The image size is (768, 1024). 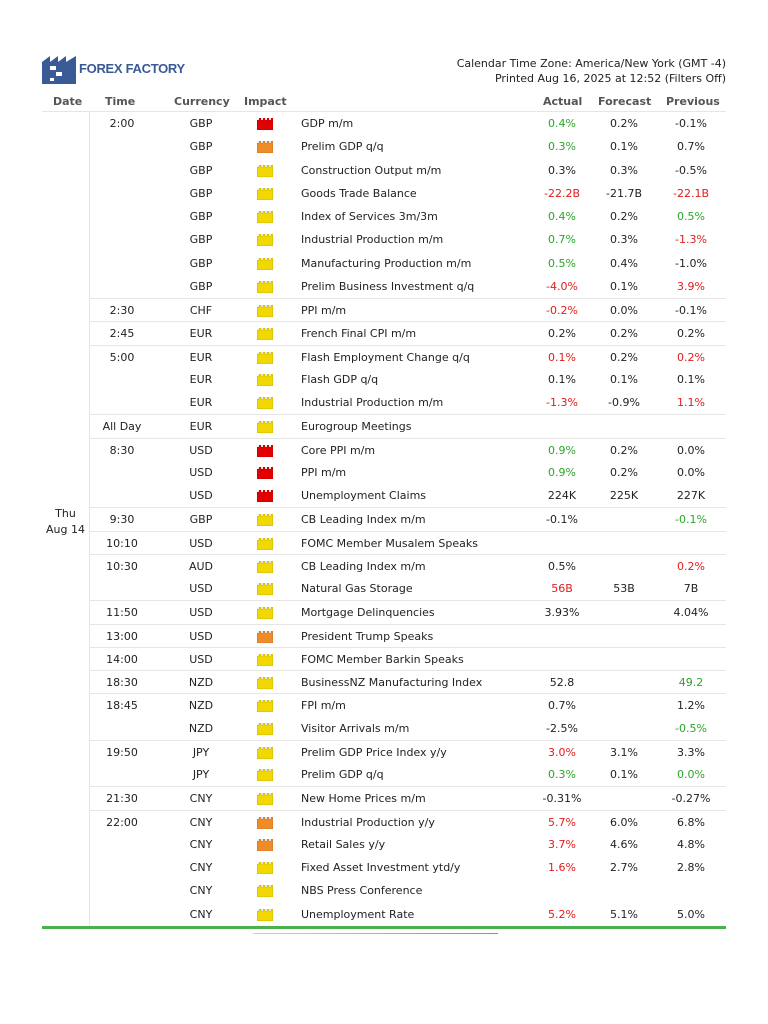 What do you see at coordinates (381, 867) in the screenshot?
I see `event-title: Fixed Asset Investment ytd/y` at bounding box center [381, 867].